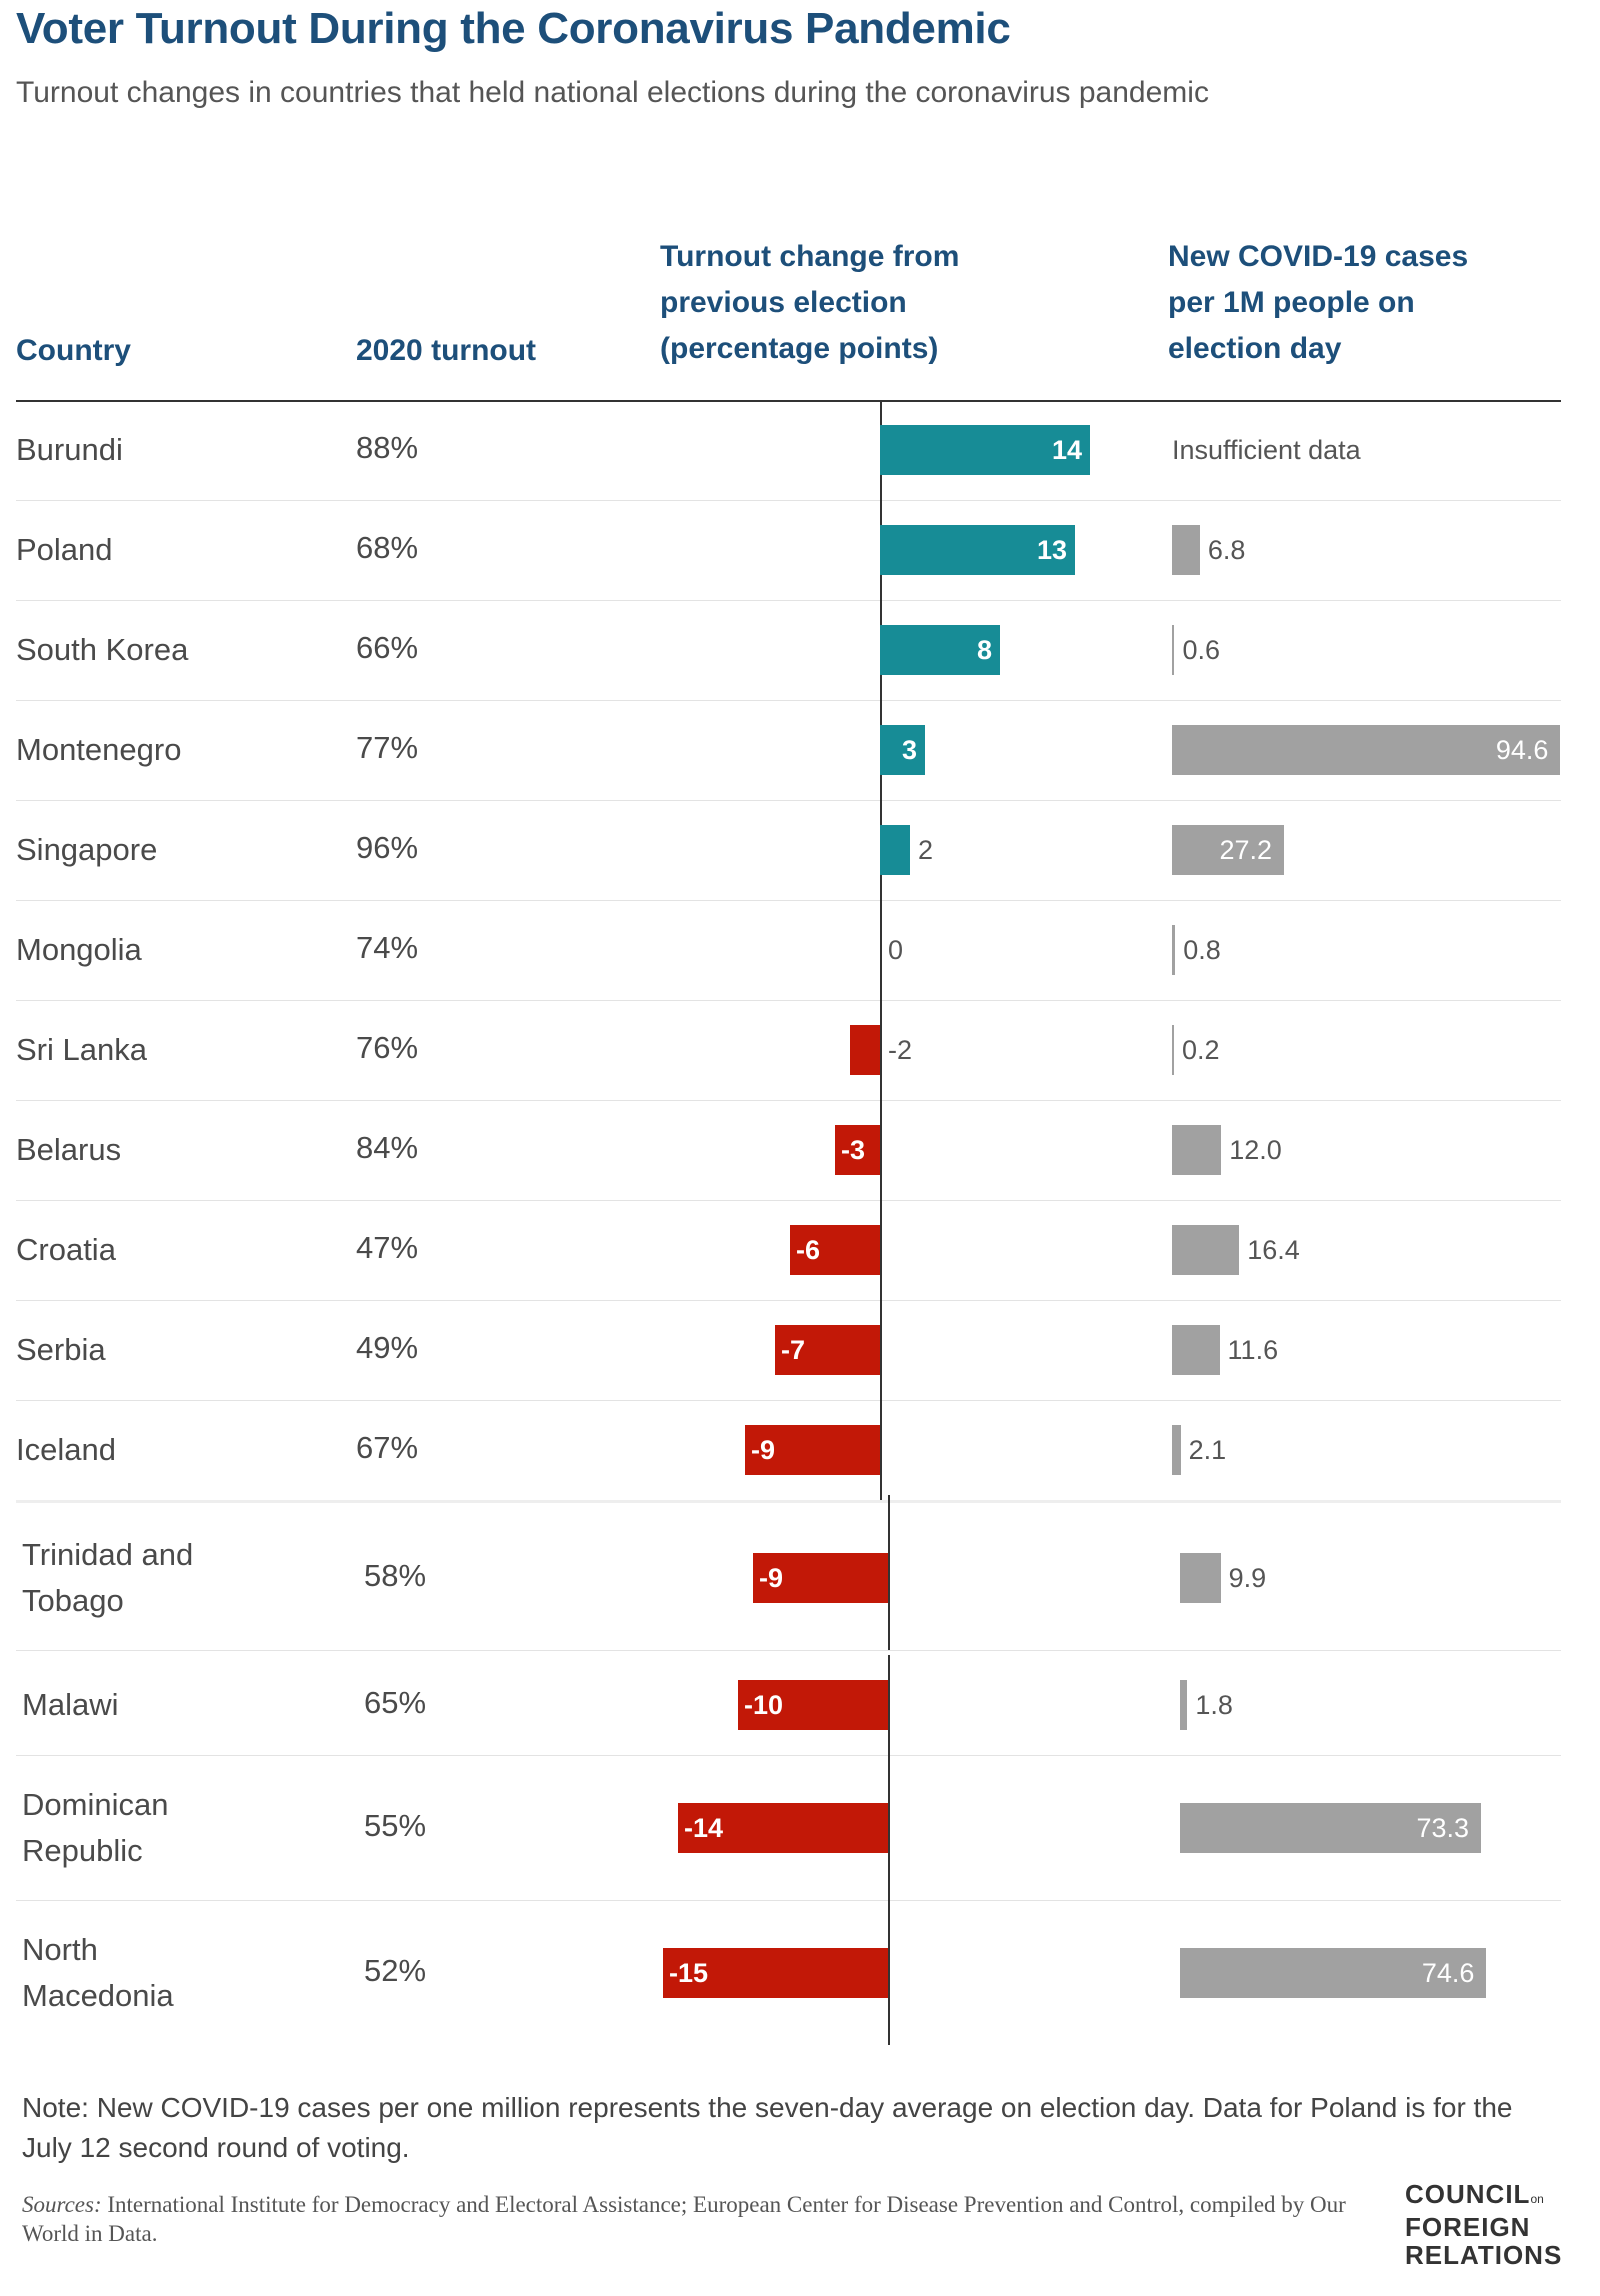  I want to click on turnout-value: 65%, so click(395, 1702).